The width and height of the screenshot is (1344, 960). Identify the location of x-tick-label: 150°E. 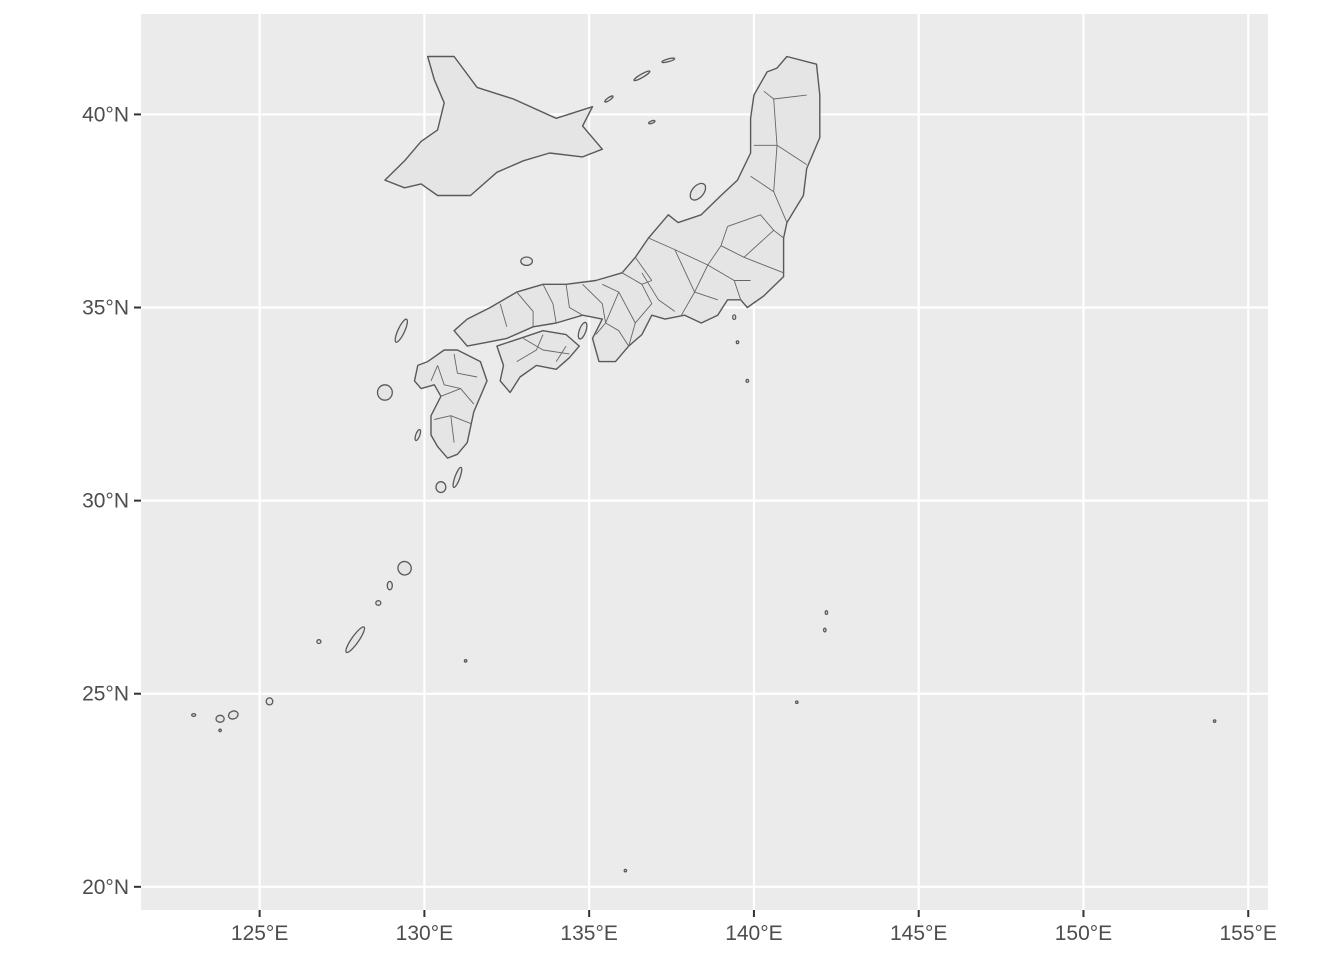
(1083, 933).